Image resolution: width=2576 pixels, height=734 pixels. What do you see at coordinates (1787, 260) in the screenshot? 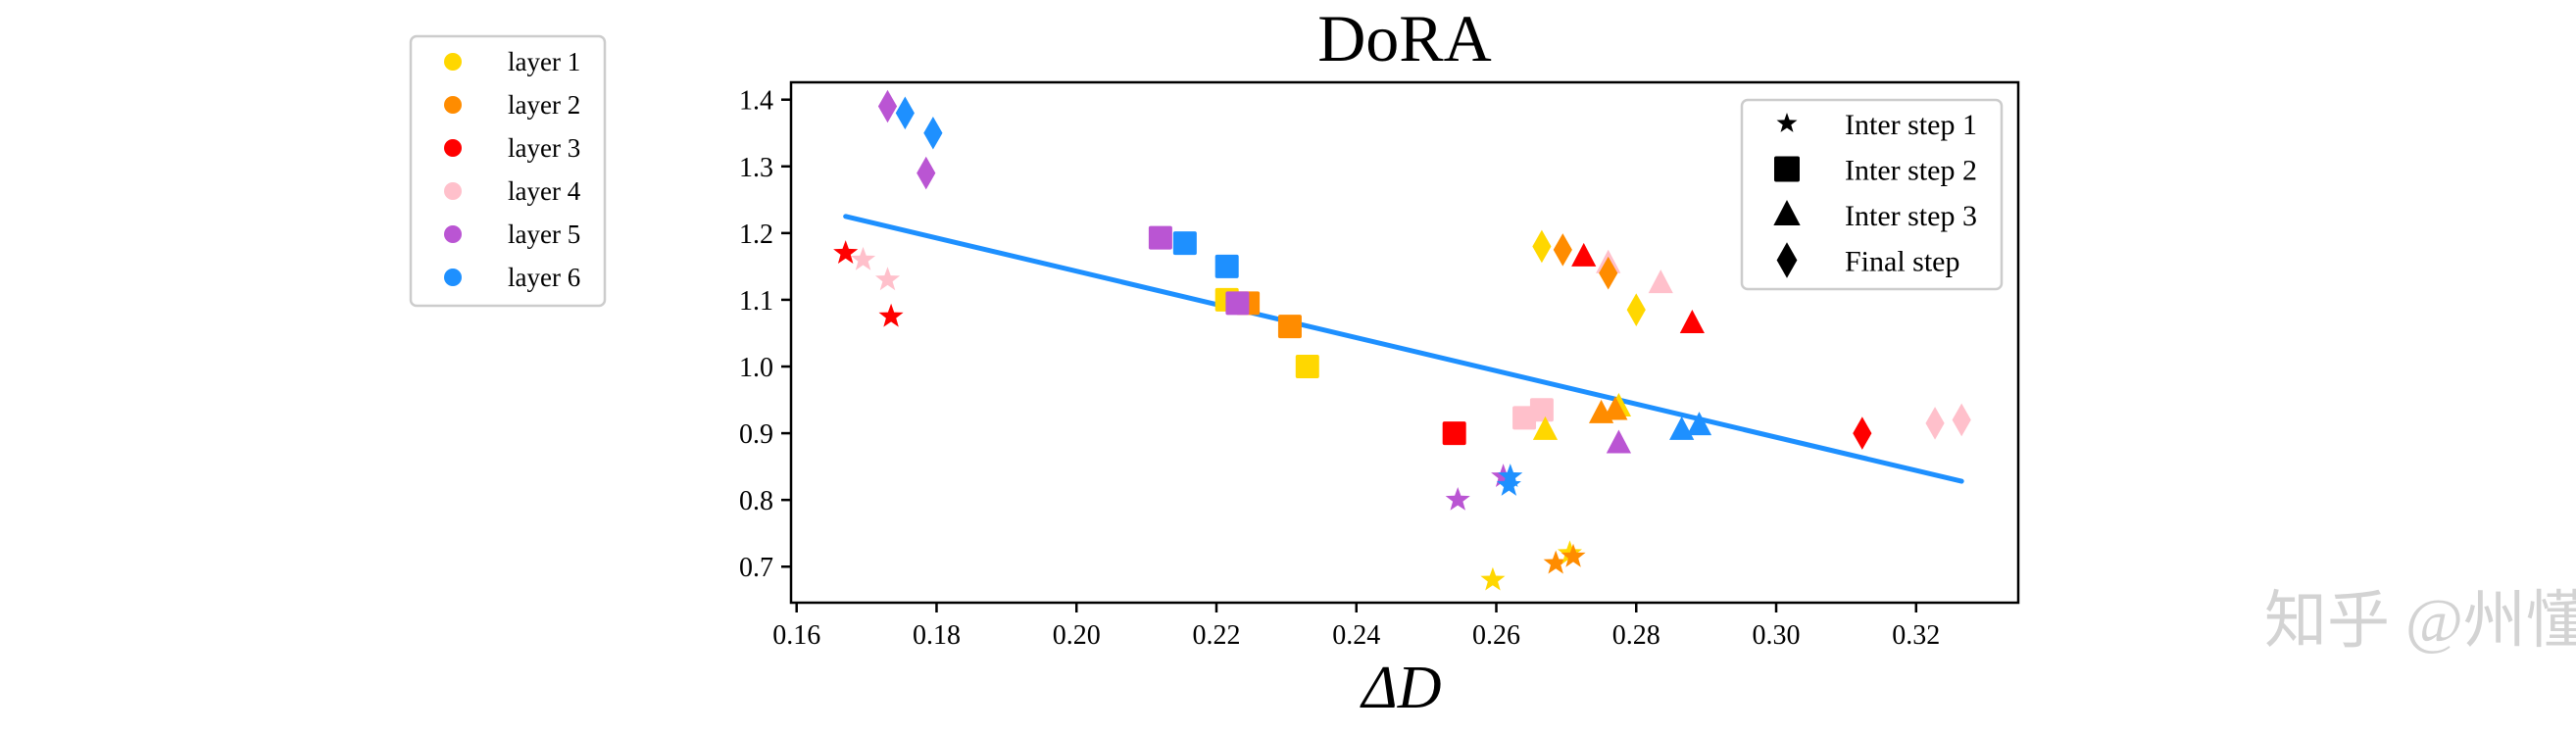
I see `legend-marker-diamond` at bounding box center [1787, 260].